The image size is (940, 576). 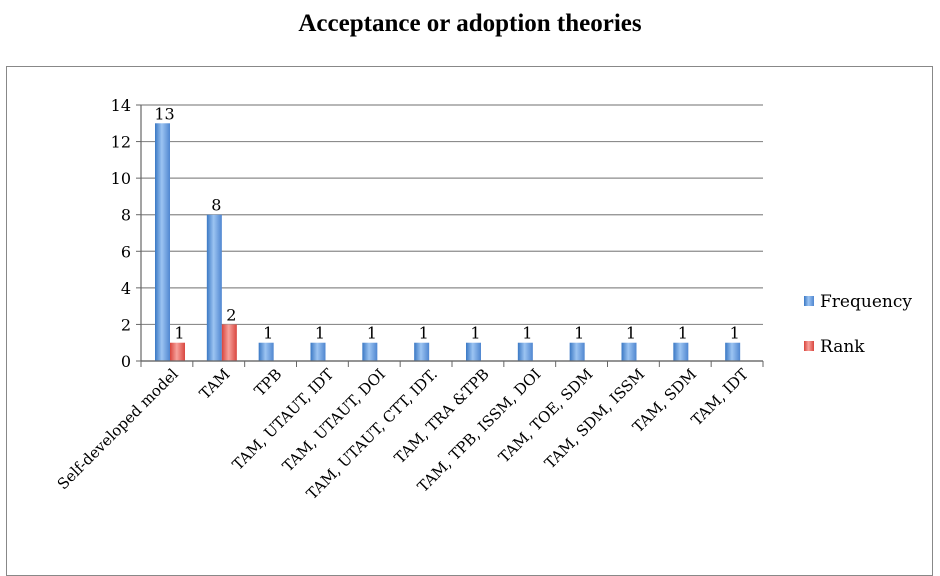 What do you see at coordinates (809, 301) in the screenshot?
I see `legend-swatch-frequency` at bounding box center [809, 301].